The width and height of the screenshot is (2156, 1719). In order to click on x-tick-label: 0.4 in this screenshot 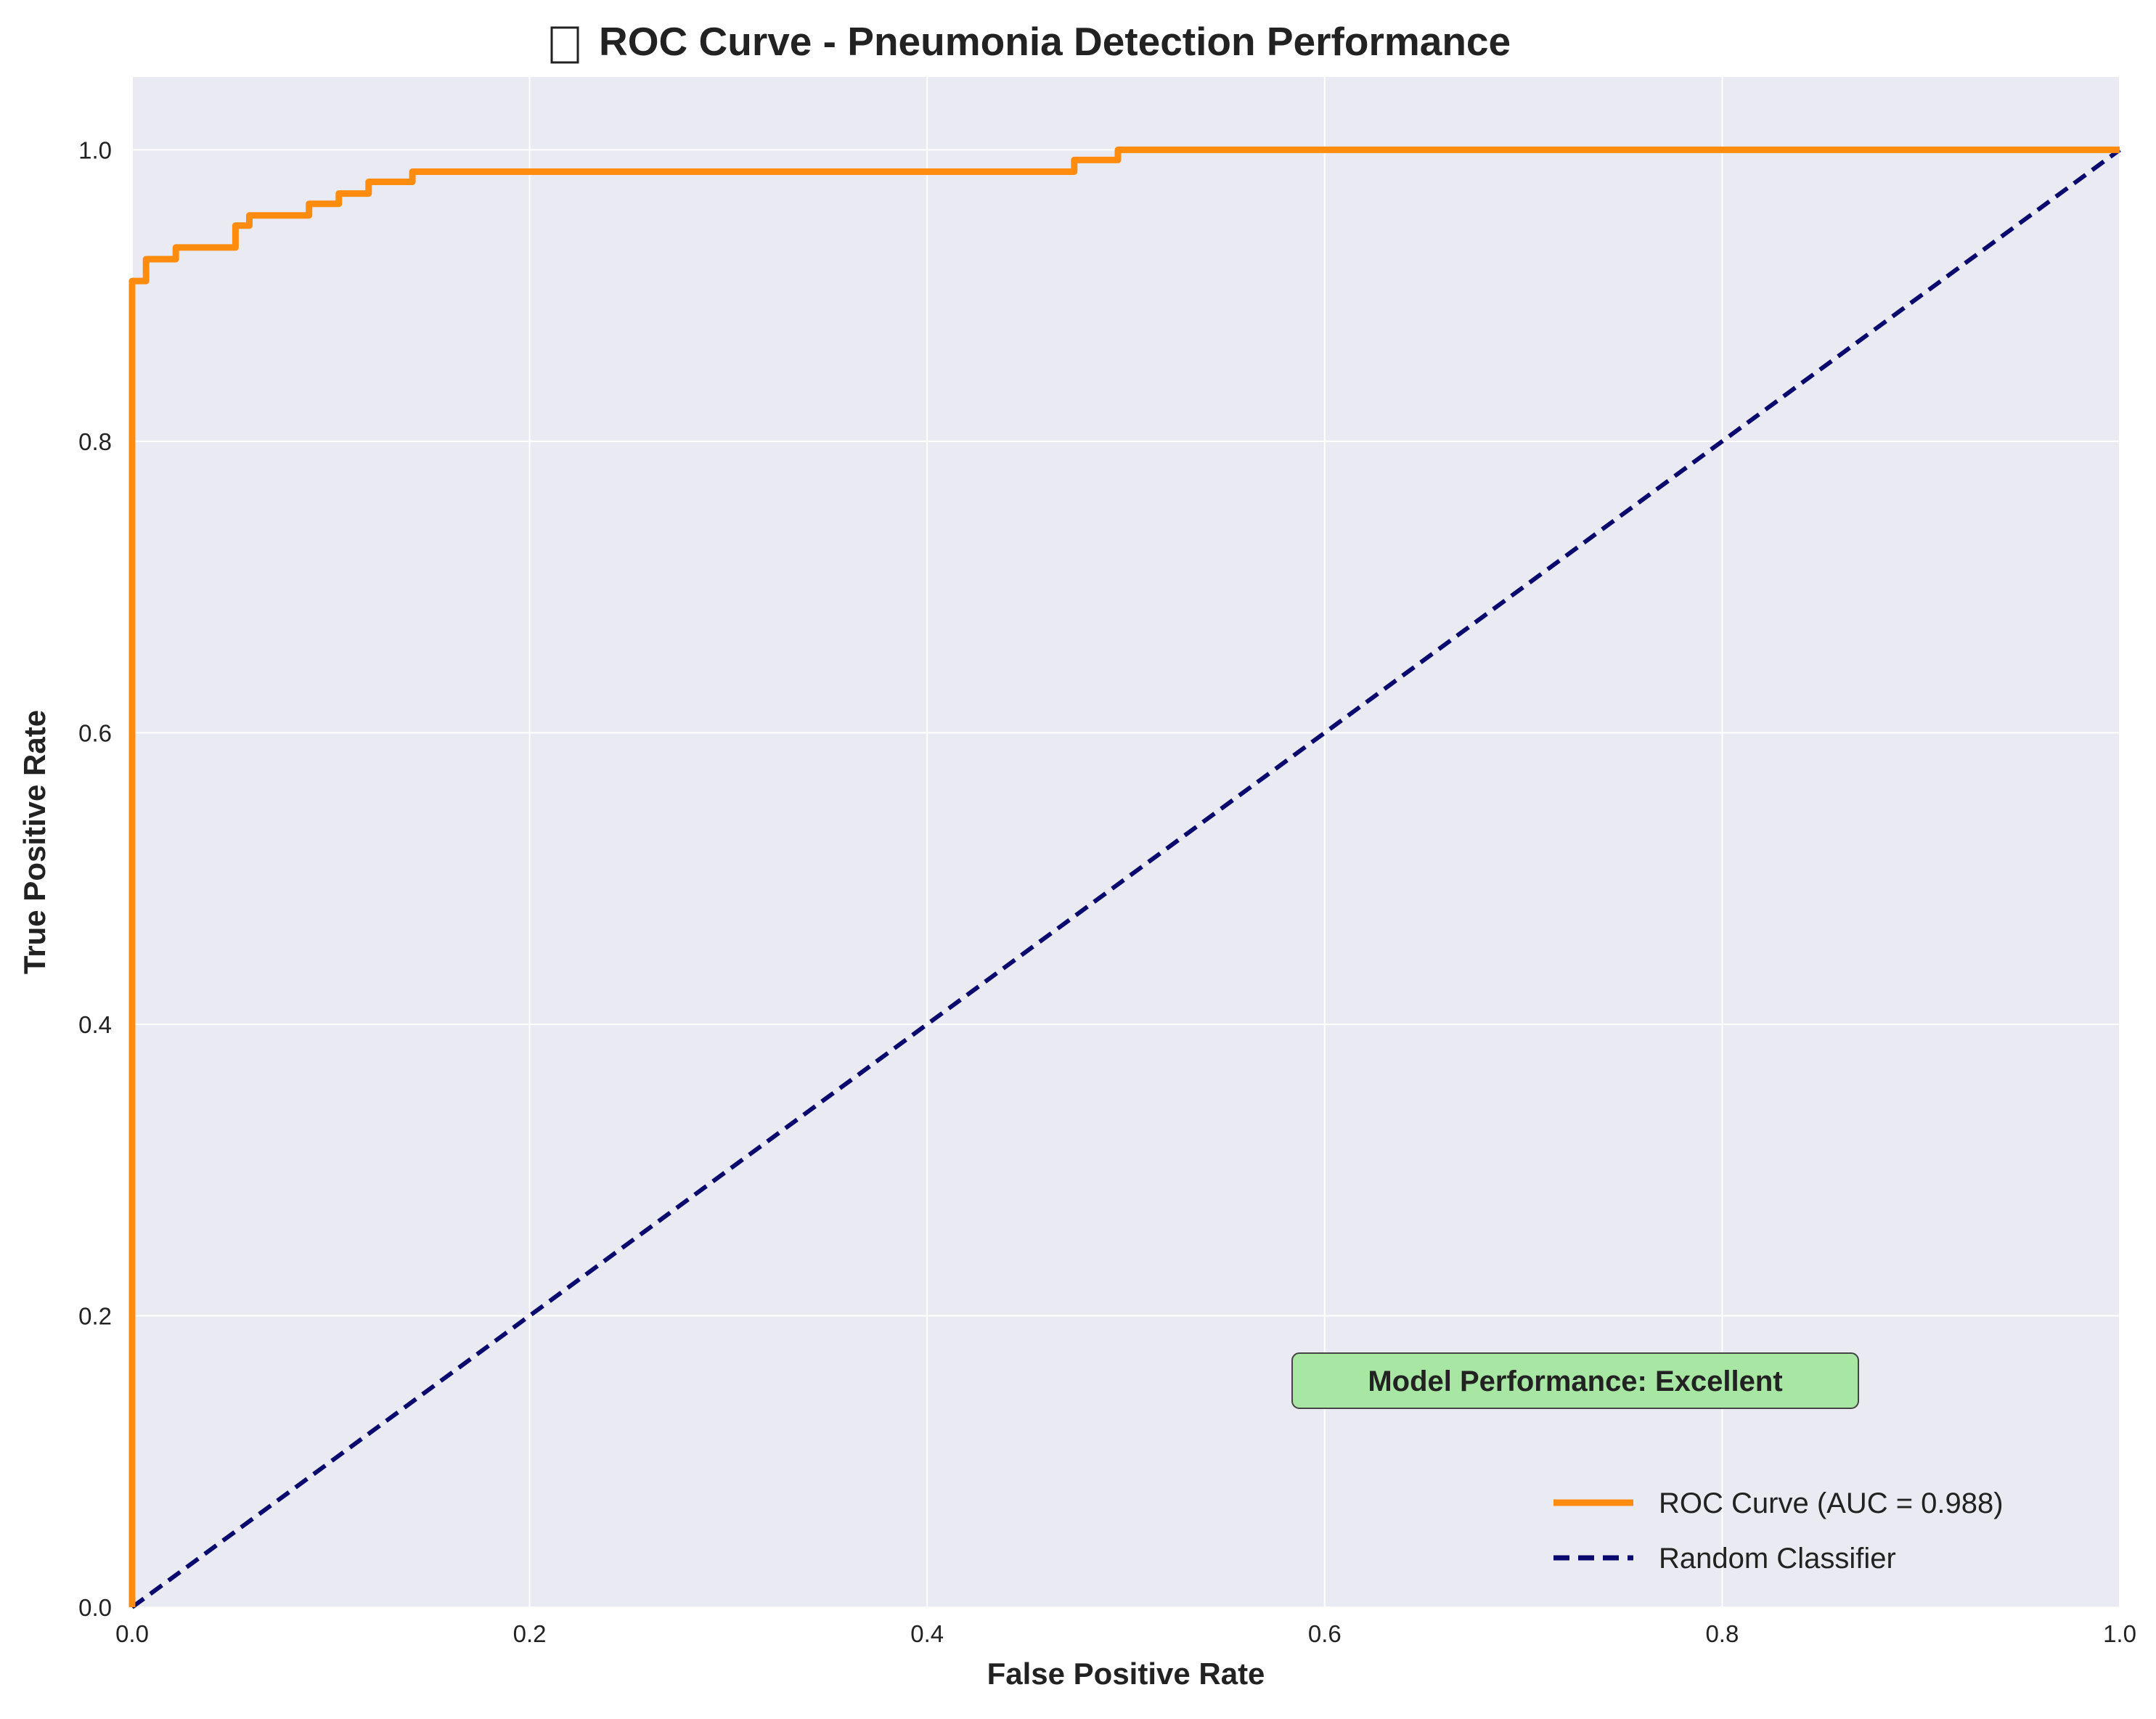, I will do `click(927, 1633)`.